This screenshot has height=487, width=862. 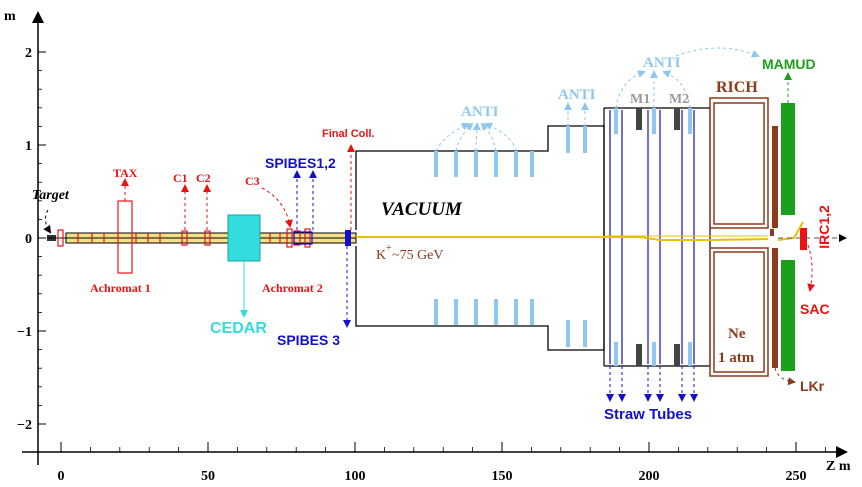 I want to click on label-beam-plus: +, so click(x=389, y=248).